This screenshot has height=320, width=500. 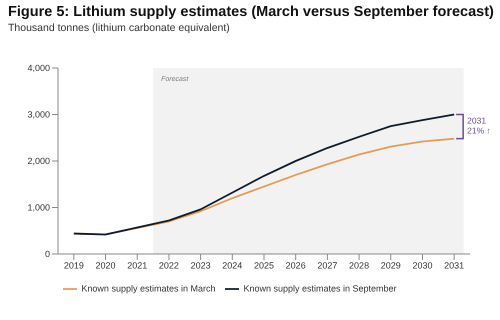 I want to click on x-tick-label: 2022, so click(x=168, y=265).